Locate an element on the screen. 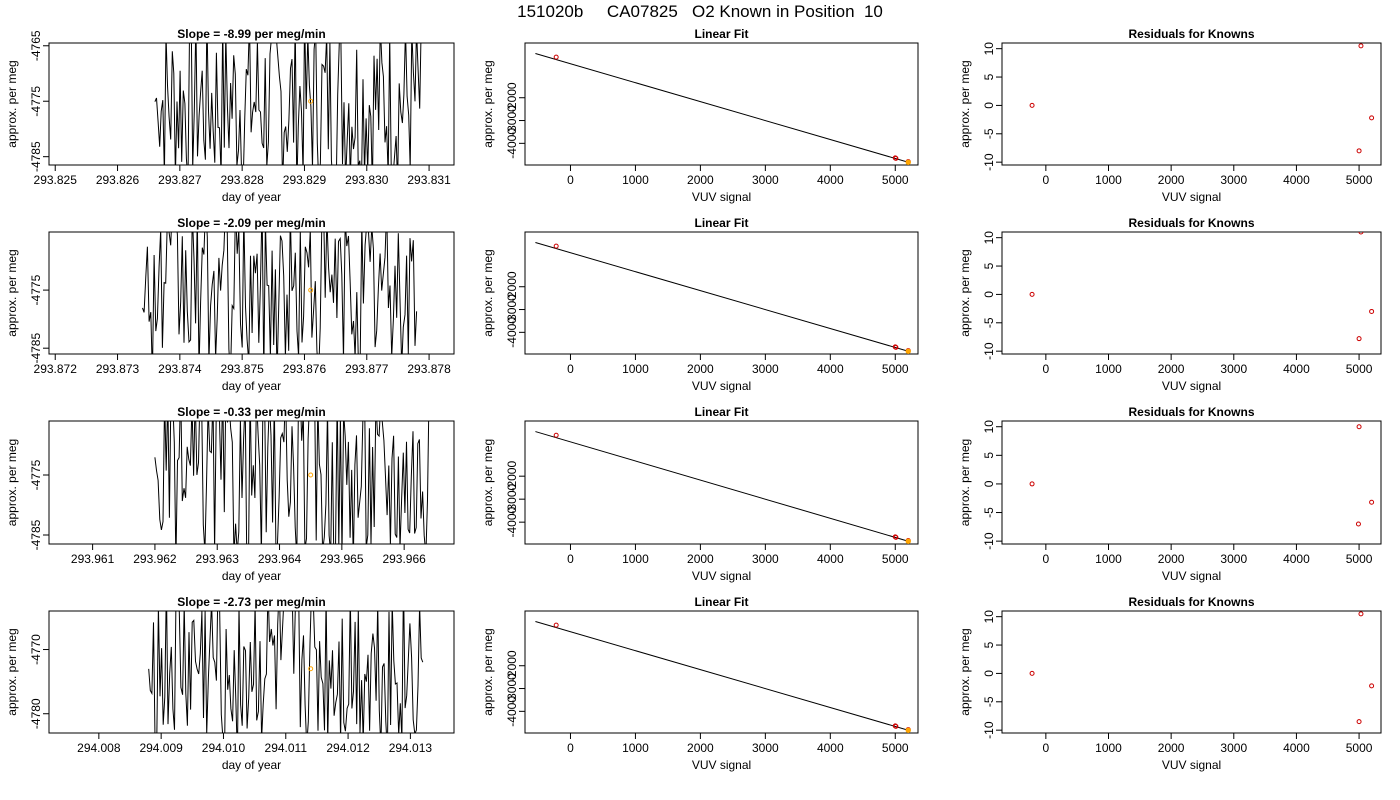  x-tick-label: 293.874 is located at coordinates (180, 369).